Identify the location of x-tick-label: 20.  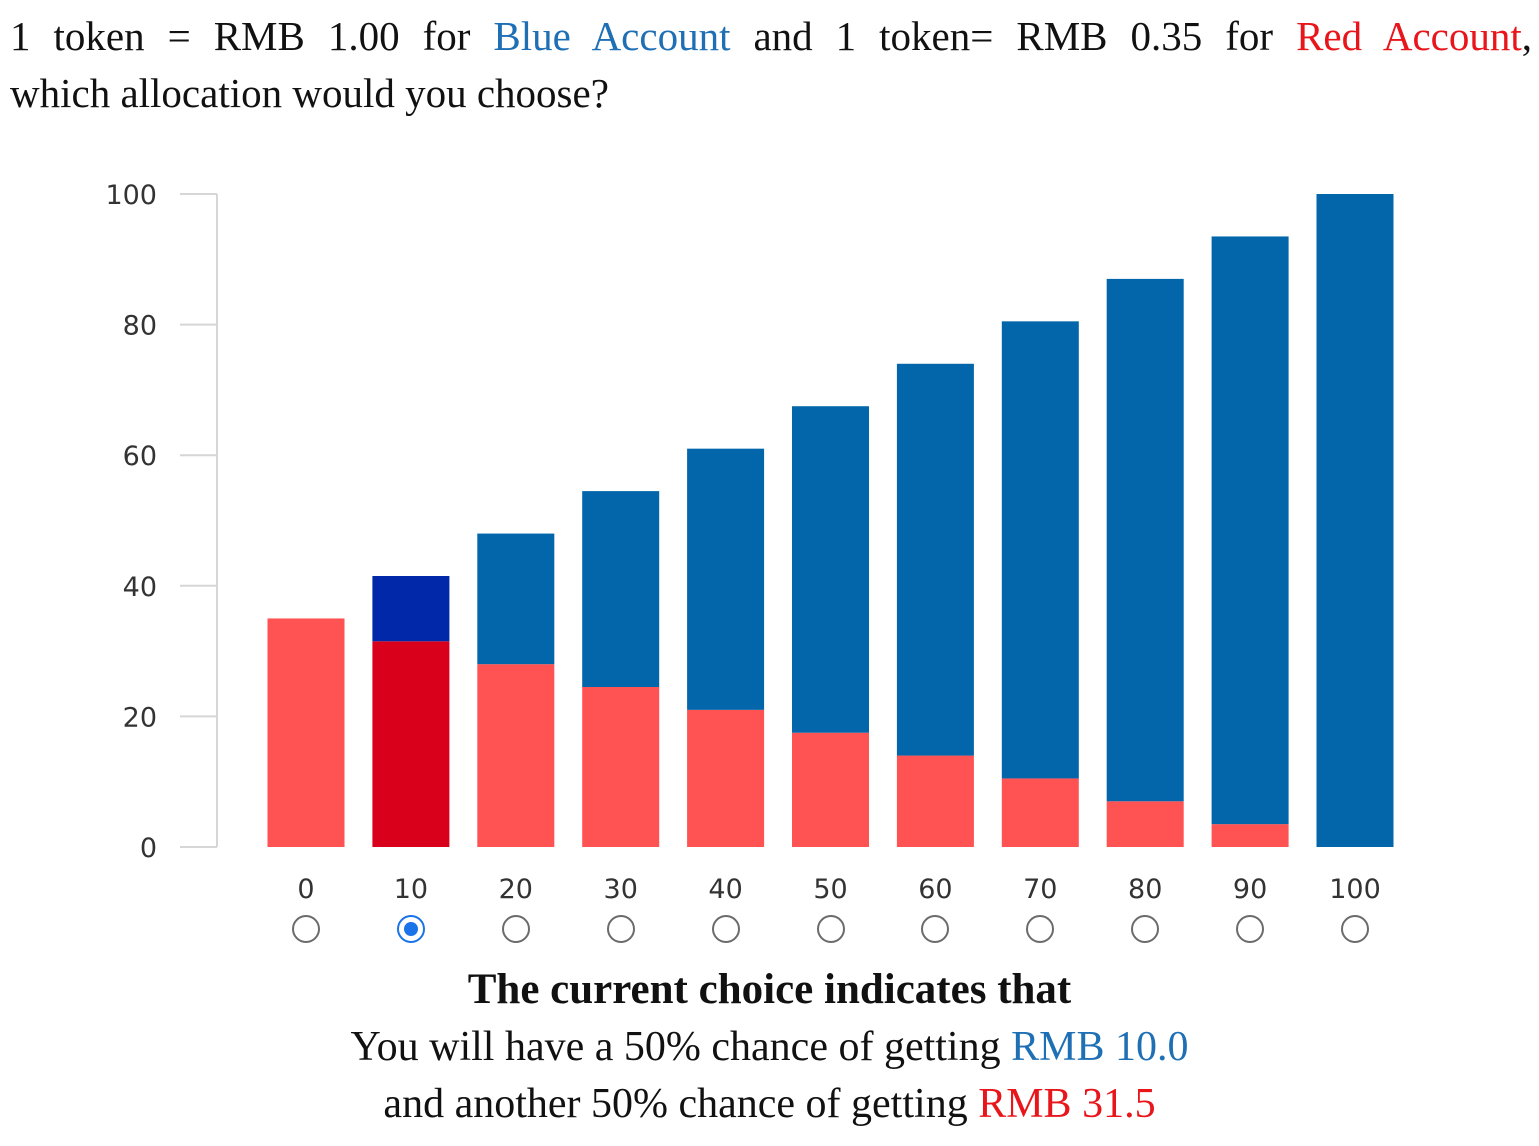
(516, 889).